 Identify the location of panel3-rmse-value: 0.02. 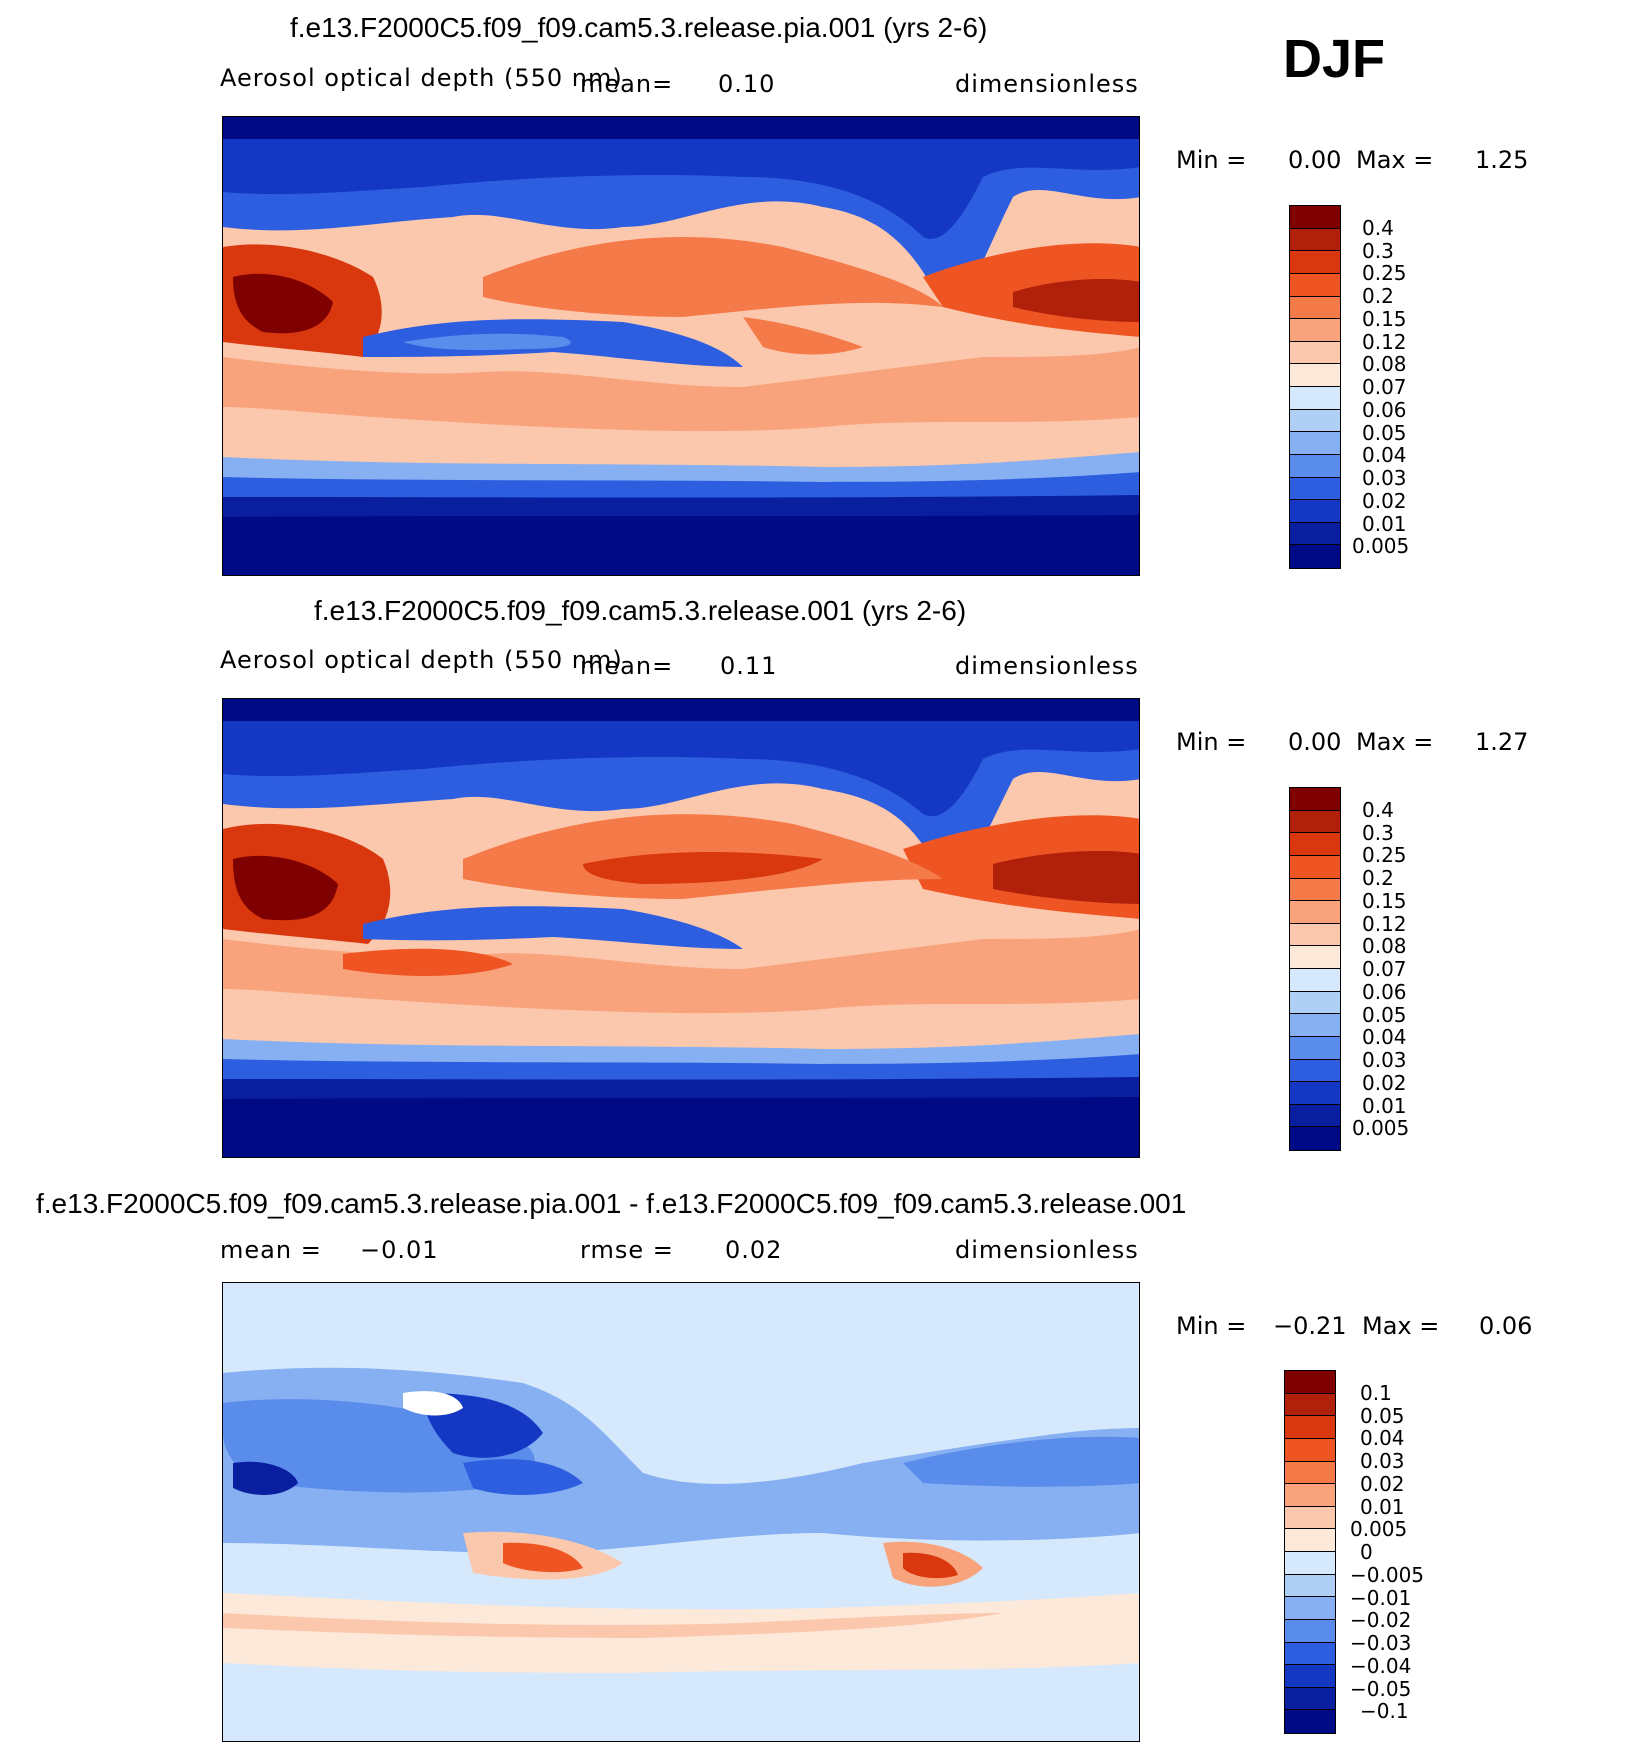
(754, 1250).